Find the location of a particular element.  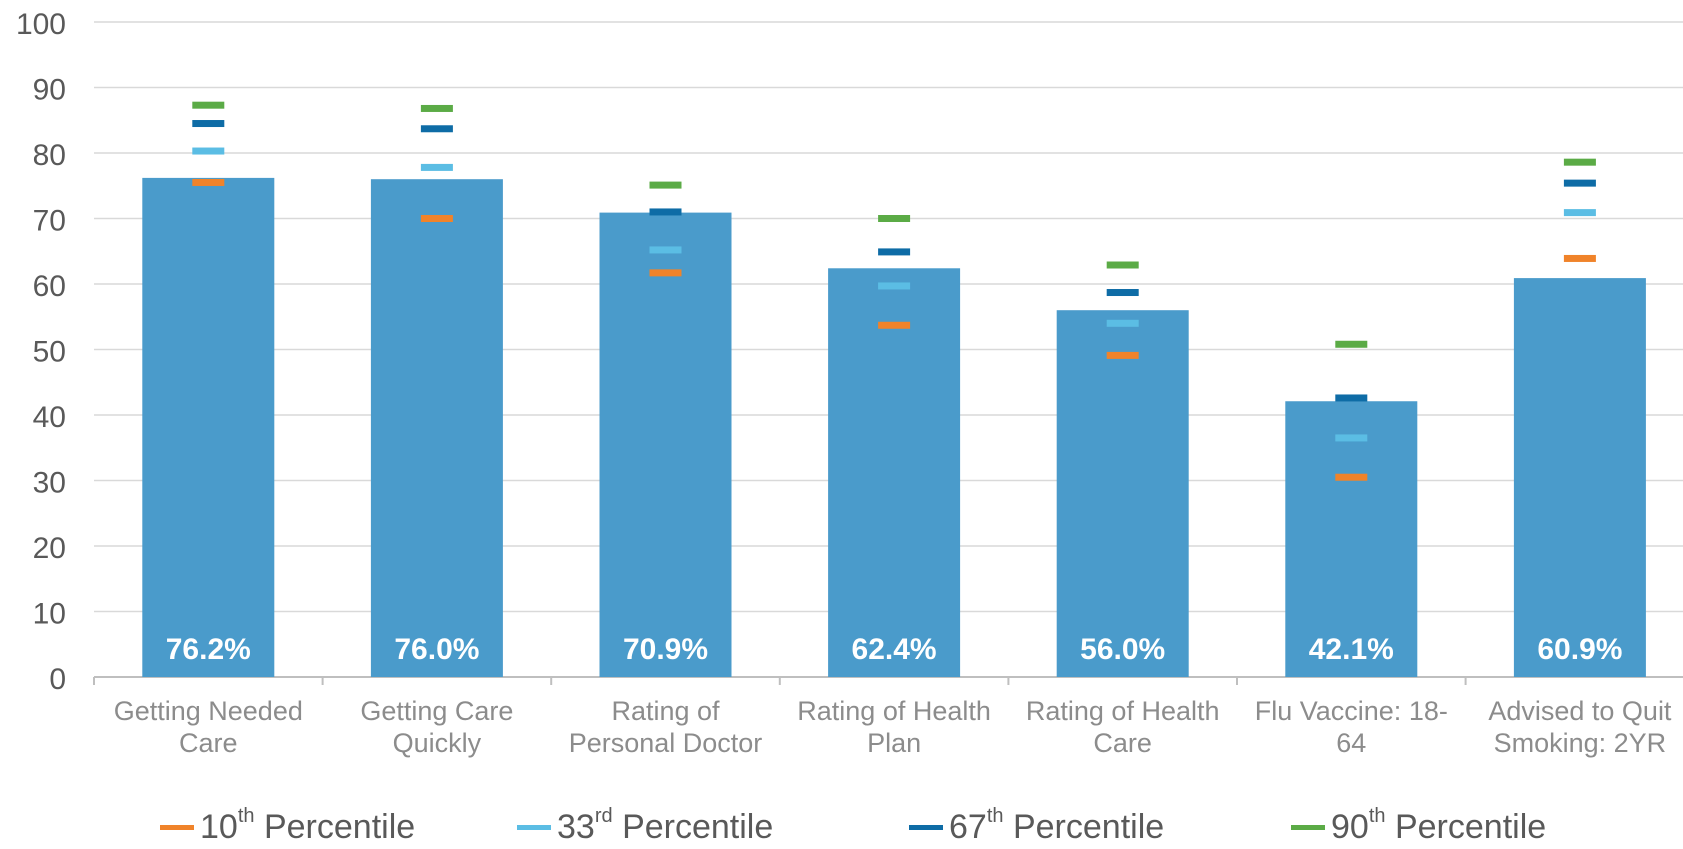

y-tick-label: 0 is located at coordinates (57, 679).